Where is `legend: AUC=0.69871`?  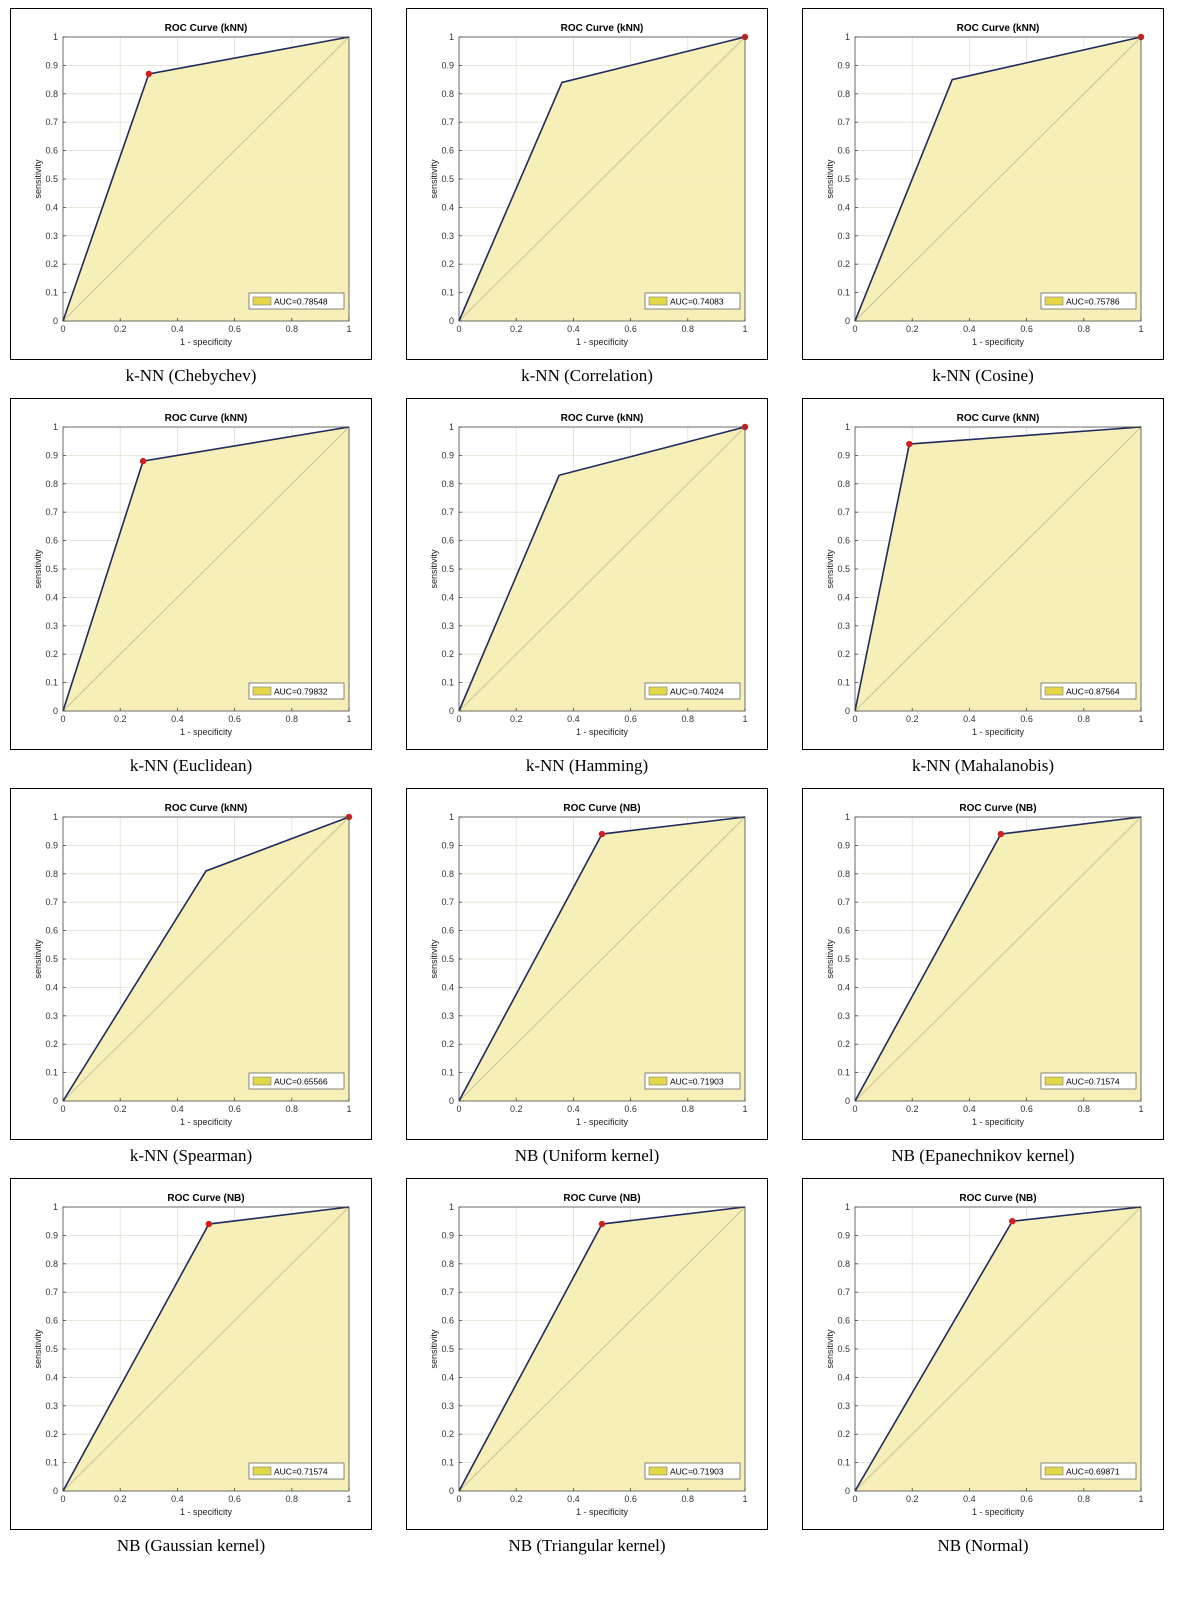 legend: AUC=0.69871 is located at coordinates (1088, 1471).